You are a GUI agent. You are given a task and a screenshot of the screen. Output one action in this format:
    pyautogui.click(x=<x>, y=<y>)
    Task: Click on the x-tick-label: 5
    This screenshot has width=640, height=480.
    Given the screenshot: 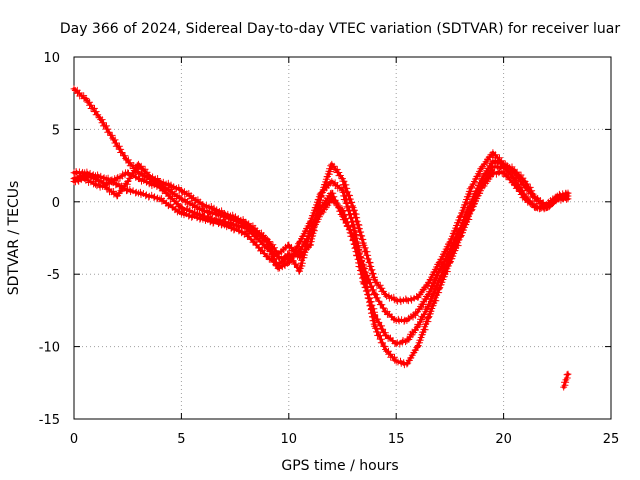 What is the action you would take?
    pyautogui.click(x=181, y=439)
    